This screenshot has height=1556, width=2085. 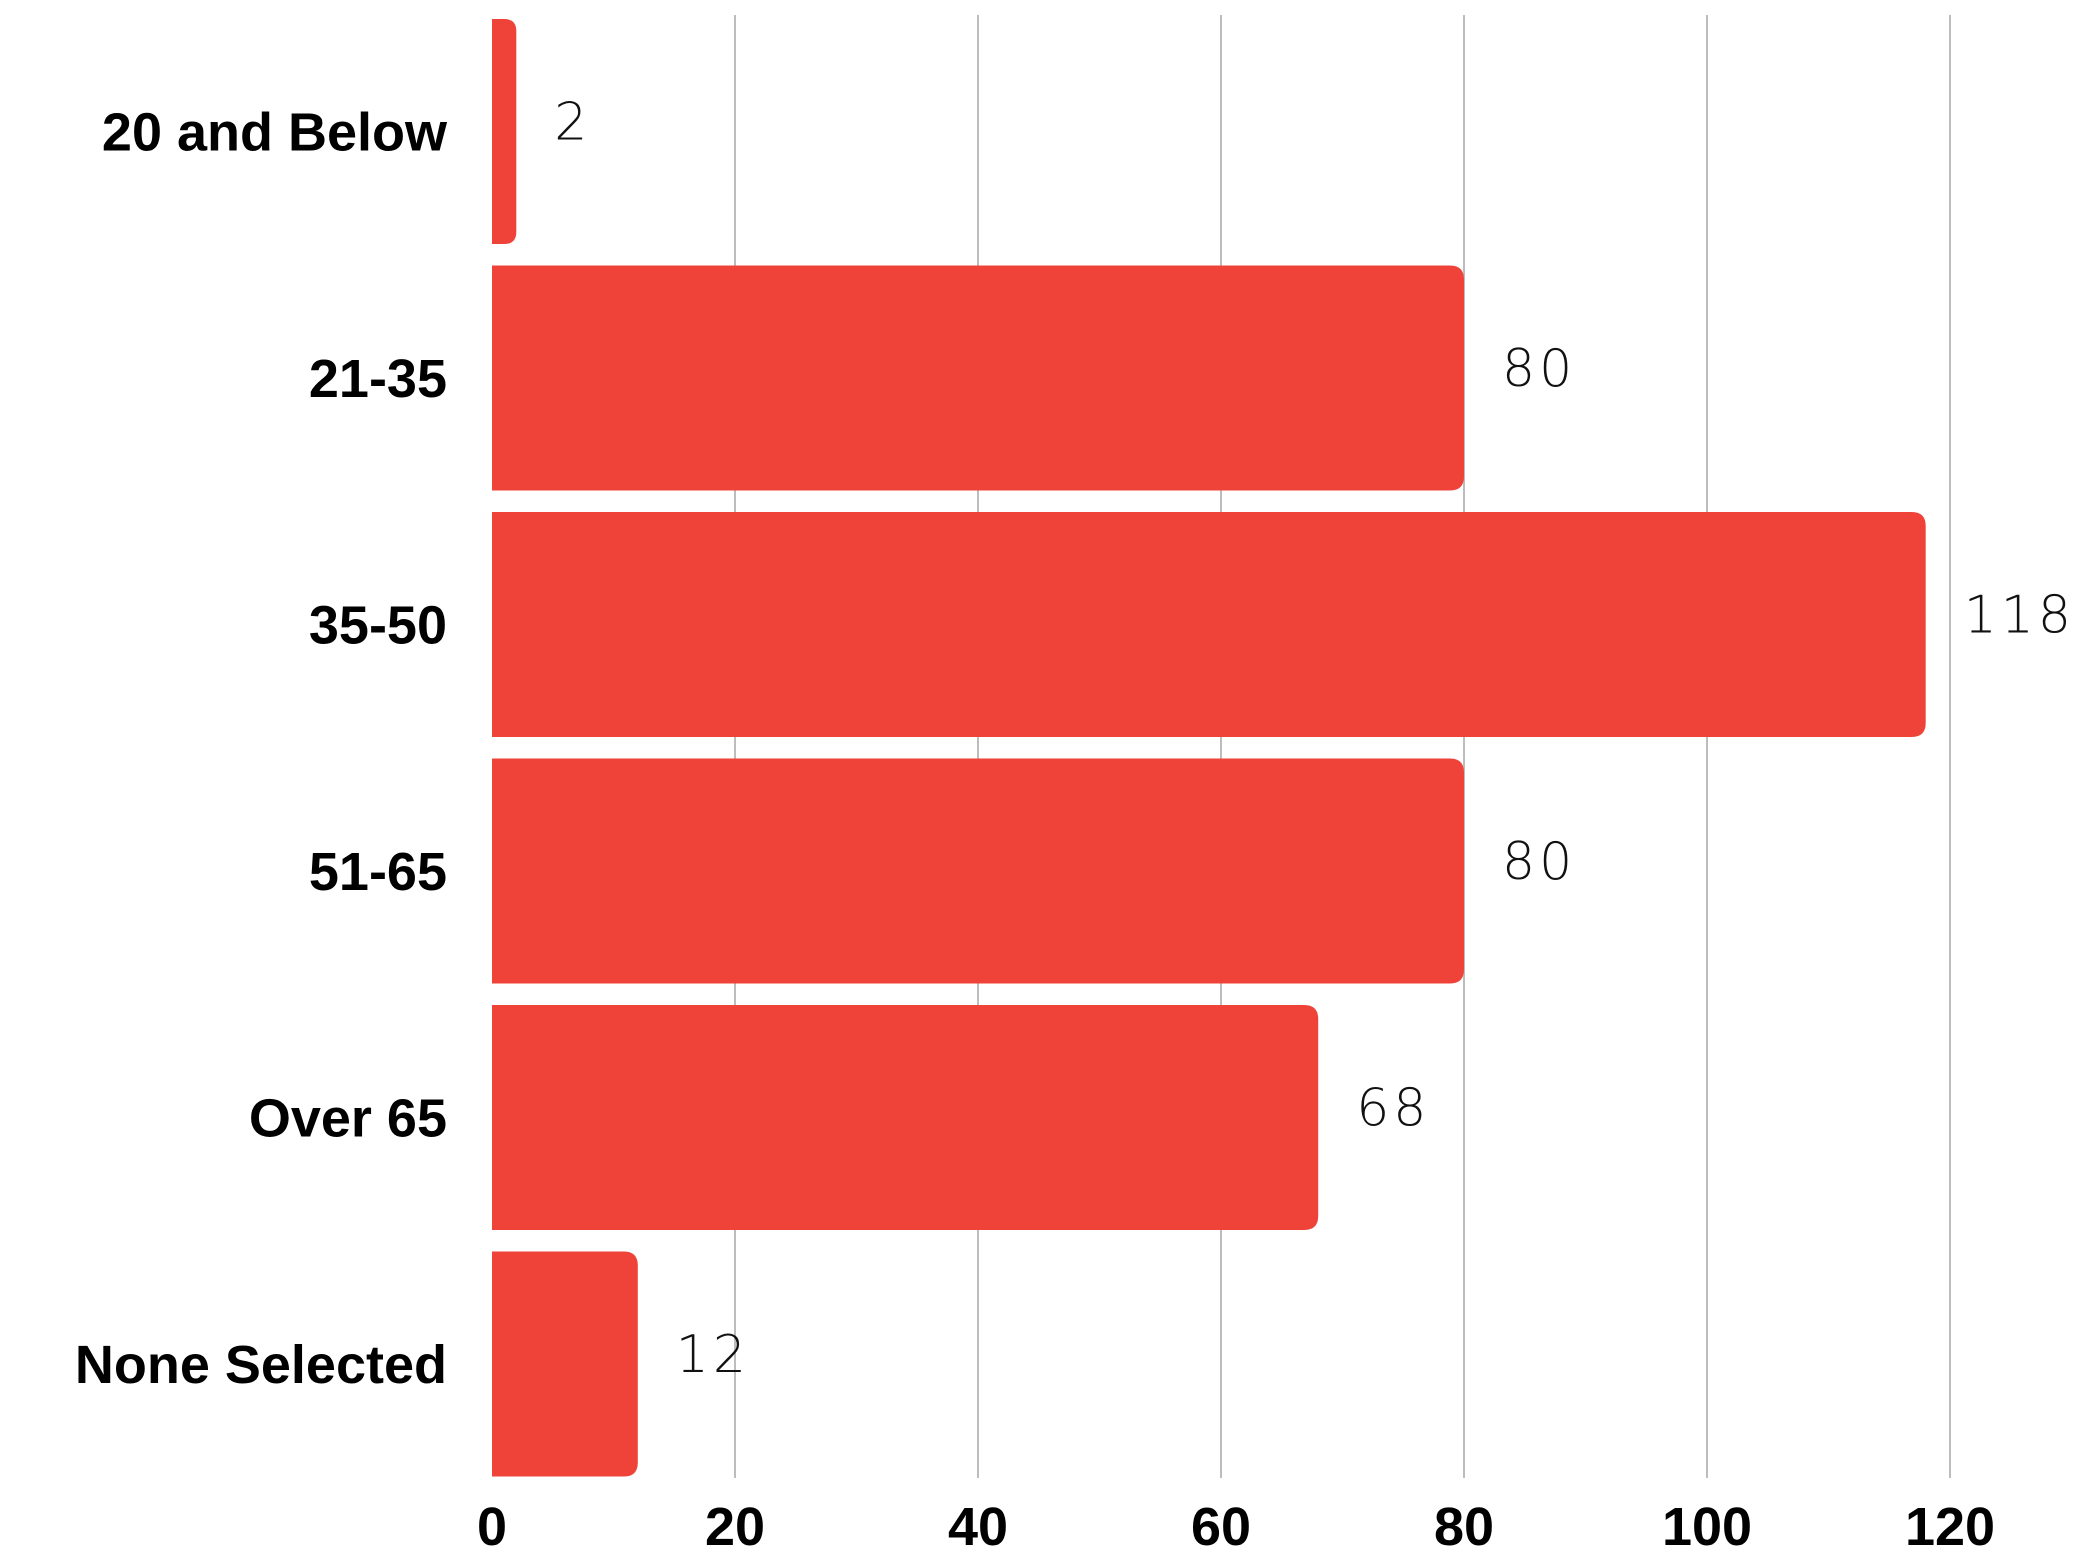 What do you see at coordinates (378, 872) in the screenshot?
I see `category-label-3: 51-65` at bounding box center [378, 872].